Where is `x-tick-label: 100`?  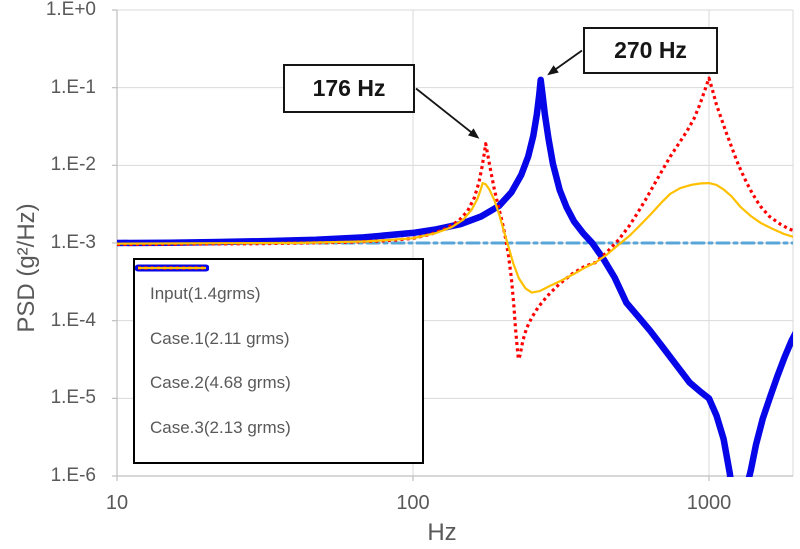
x-tick-label: 100 is located at coordinates (413, 503).